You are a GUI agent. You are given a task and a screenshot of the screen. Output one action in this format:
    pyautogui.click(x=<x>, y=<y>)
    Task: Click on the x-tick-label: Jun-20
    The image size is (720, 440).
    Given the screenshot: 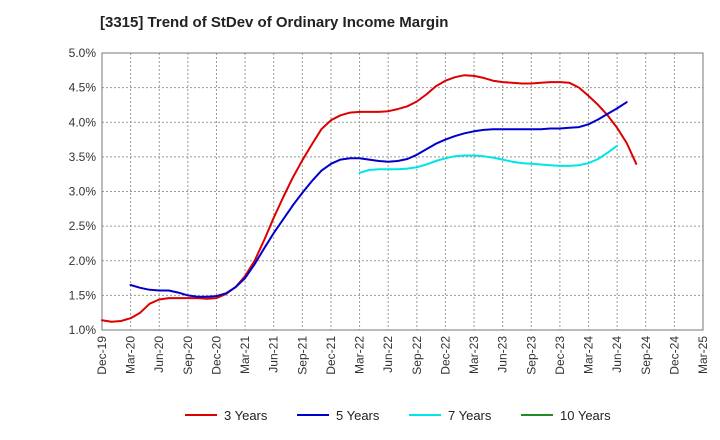 What is the action you would take?
    pyautogui.click(x=159, y=354)
    